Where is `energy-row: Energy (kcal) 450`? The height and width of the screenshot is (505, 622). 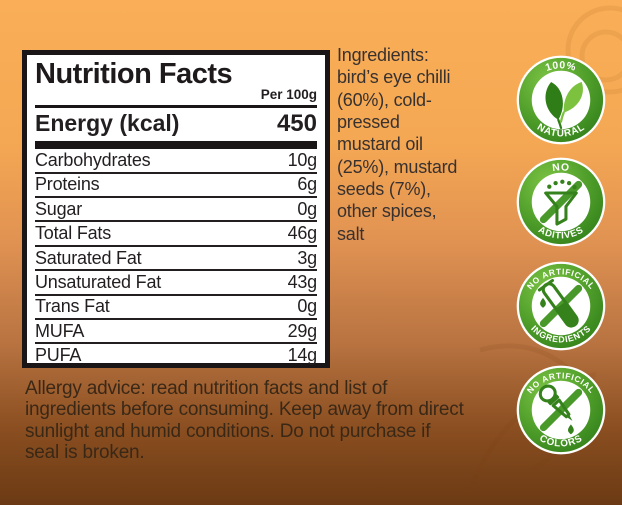
energy-row: Energy (kcal) 450 is located at coordinates (176, 124).